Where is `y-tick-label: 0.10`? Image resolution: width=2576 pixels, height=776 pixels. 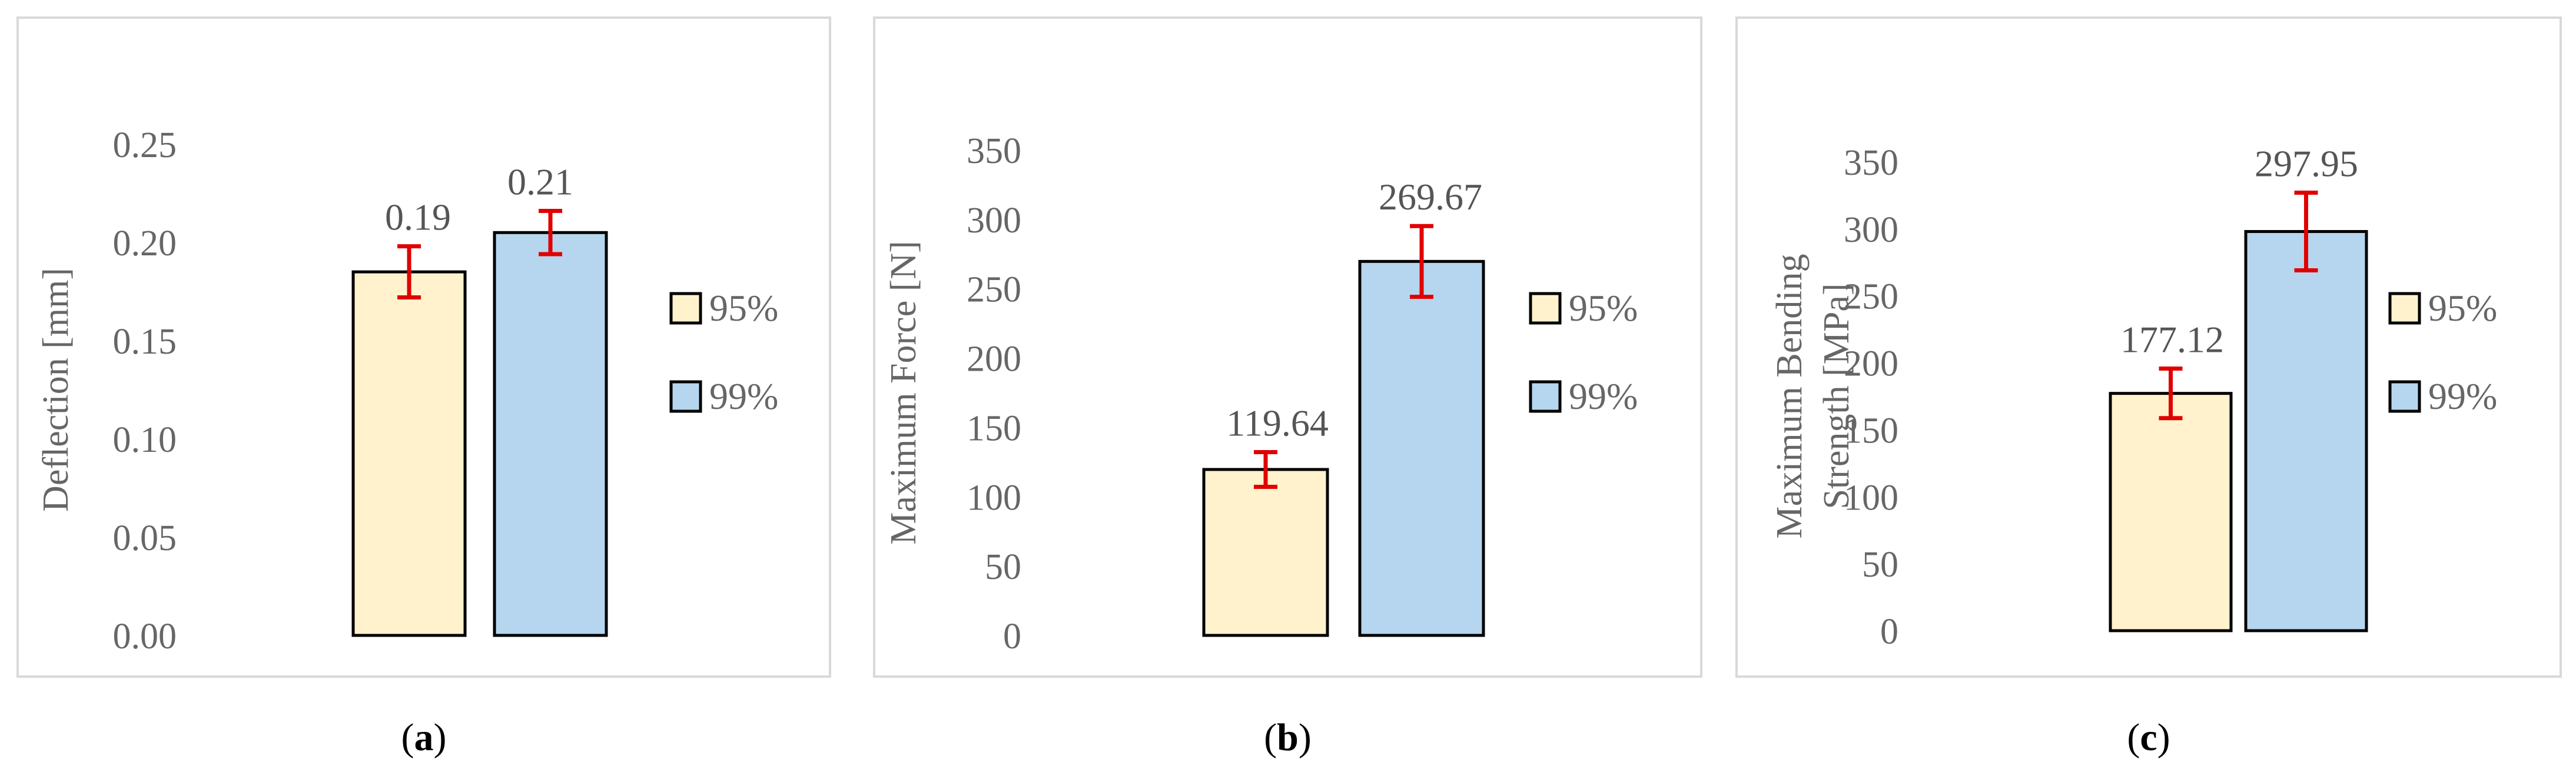 y-tick-label: 0.10 is located at coordinates (145, 440).